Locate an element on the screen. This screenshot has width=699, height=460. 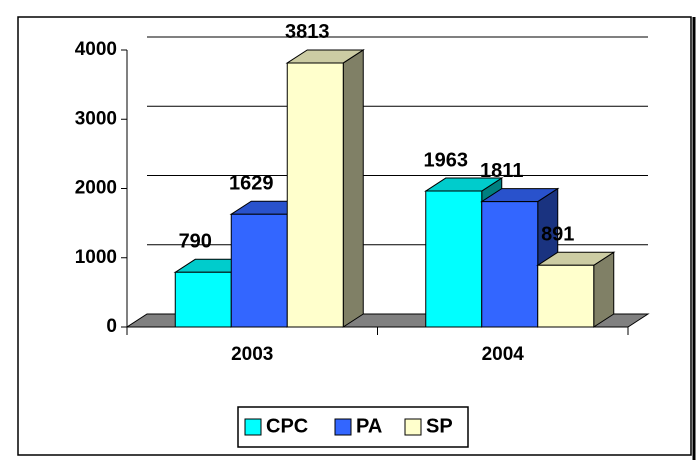
y-tick-label: 4000 is located at coordinates (96, 49).